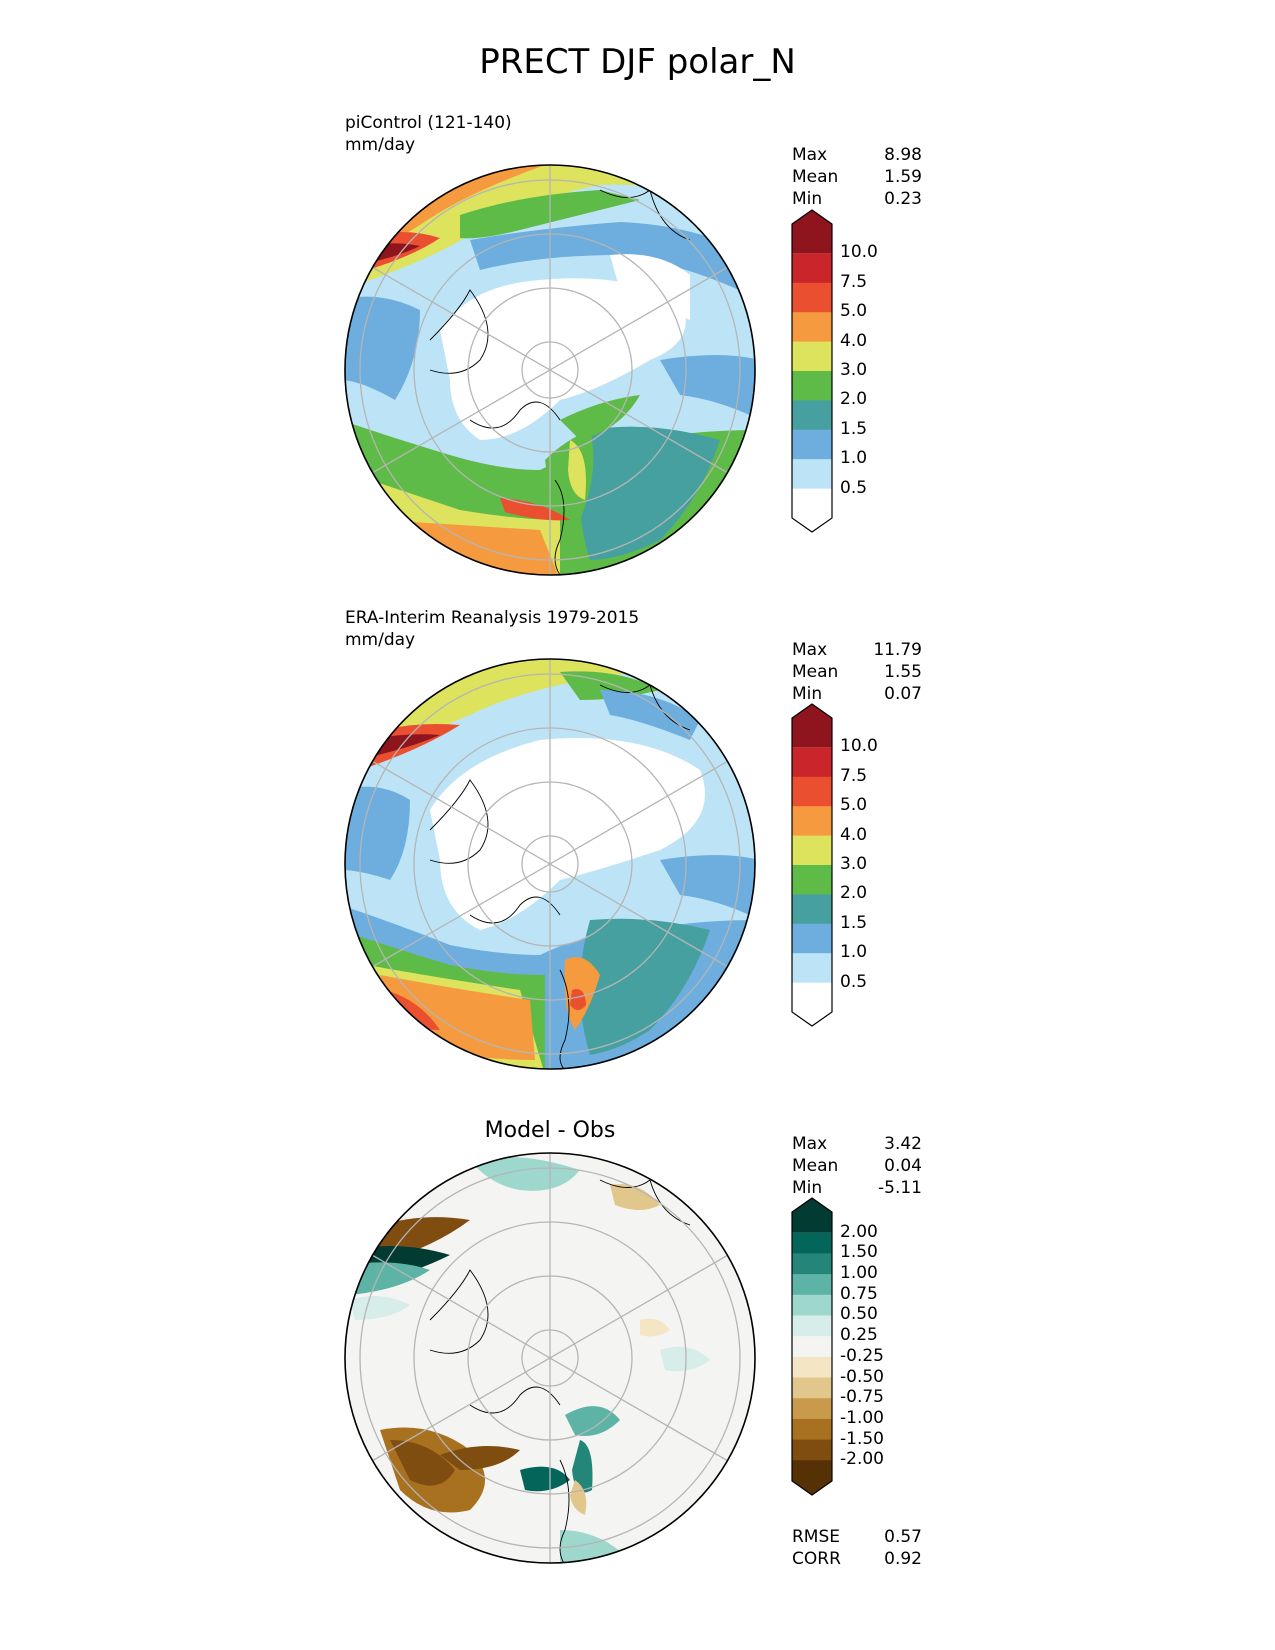 The image size is (1275, 1650). What do you see at coordinates (859, 1335) in the screenshot?
I see `colorbar3-tick-label: 0.25` at bounding box center [859, 1335].